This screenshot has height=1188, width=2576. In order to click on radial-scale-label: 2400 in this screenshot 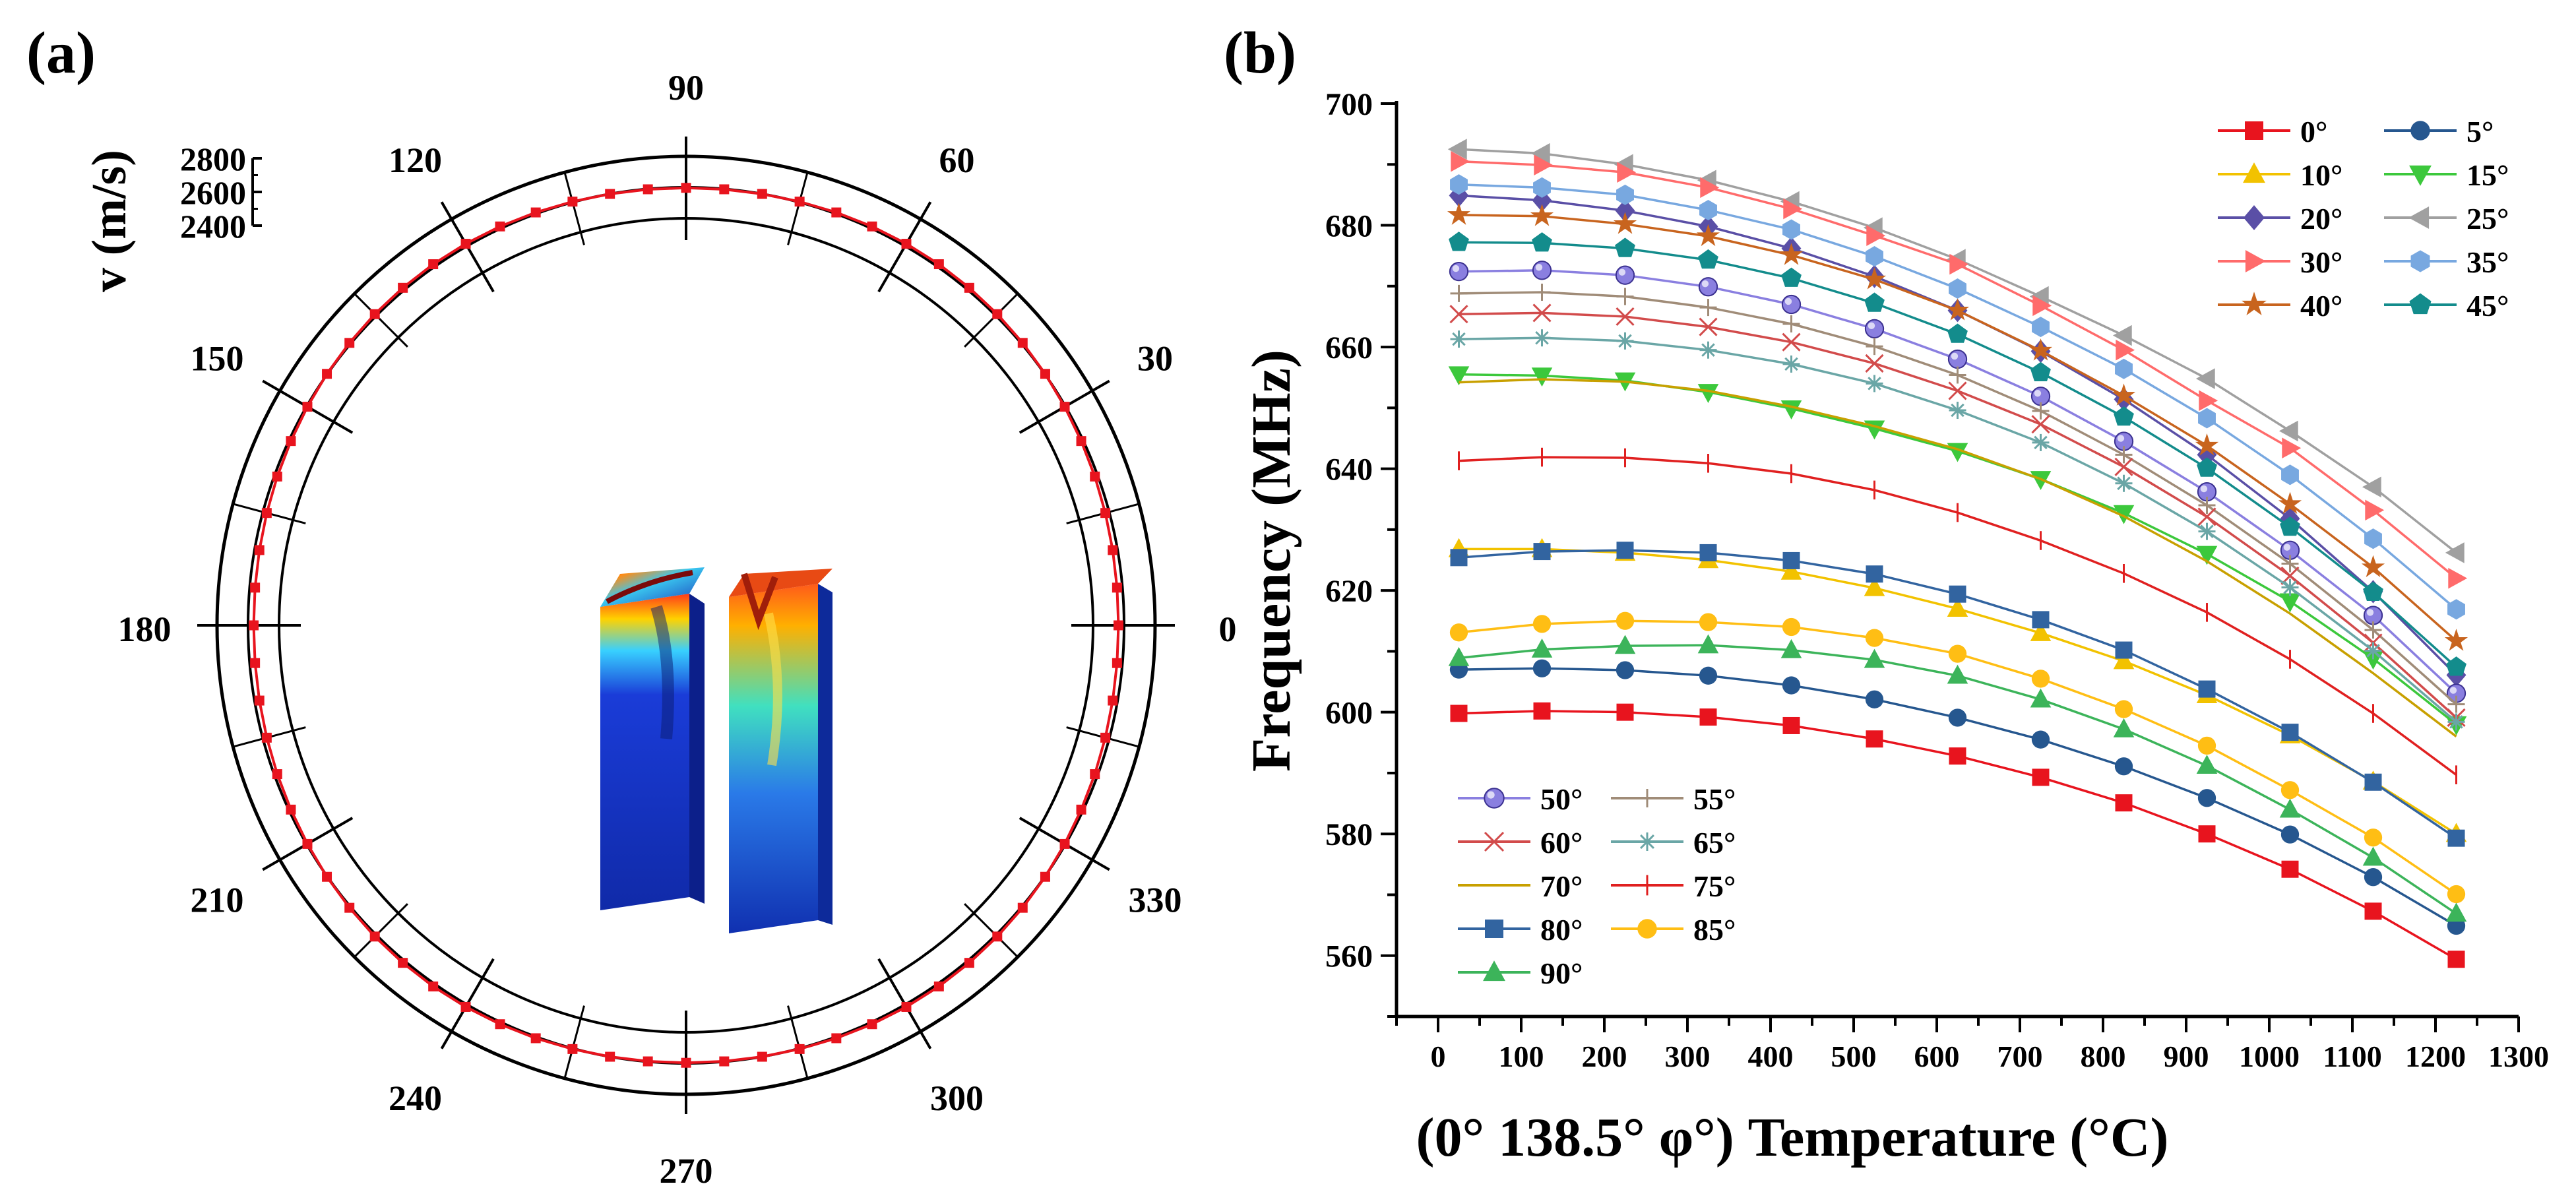, I will do `click(213, 226)`.